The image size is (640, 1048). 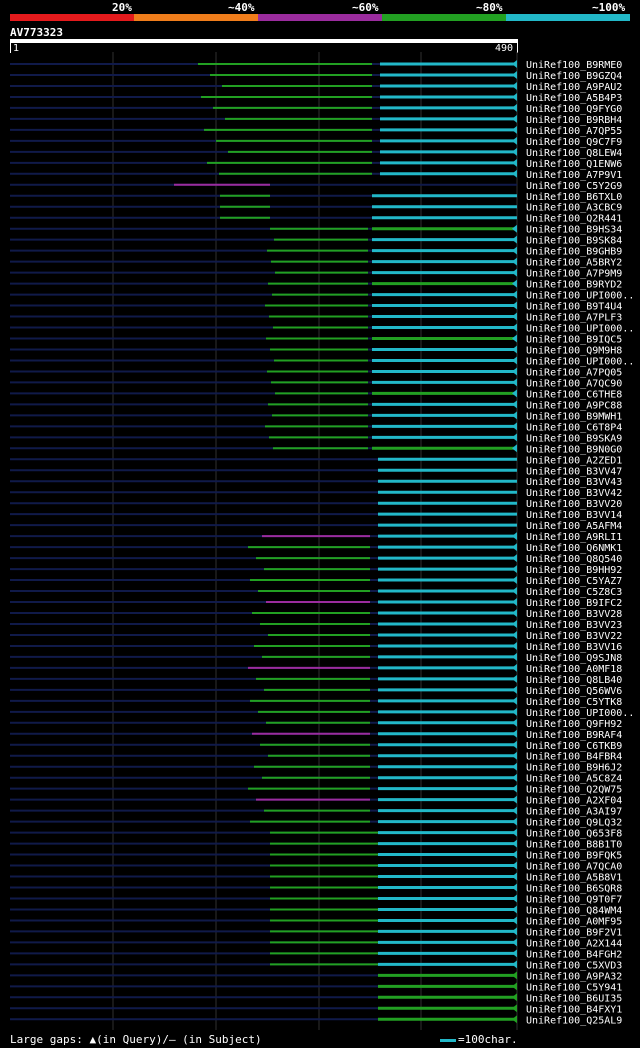 I want to click on hit-name: UniRef100_A7QP55, so click(x=574, y=131).